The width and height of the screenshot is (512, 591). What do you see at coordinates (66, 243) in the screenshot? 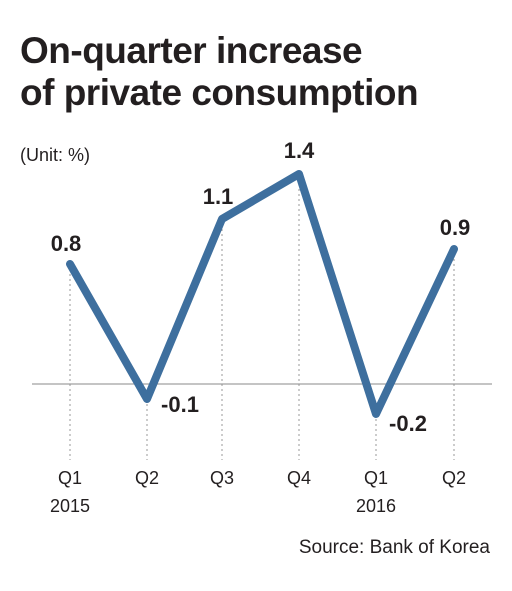
I see `value-label: 0.8` at bounding box center [66, 243].